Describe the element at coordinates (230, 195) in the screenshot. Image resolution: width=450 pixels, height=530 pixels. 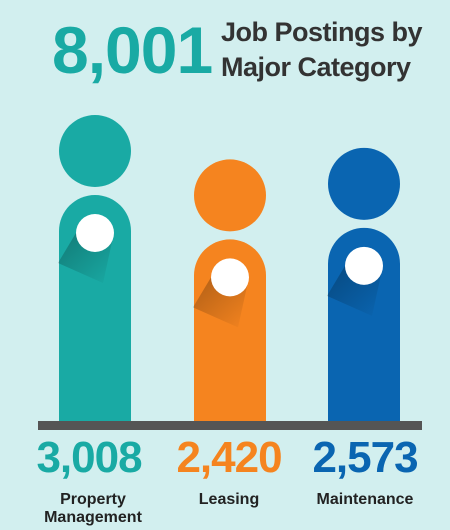
I see `bar-head-leasing` at that location.